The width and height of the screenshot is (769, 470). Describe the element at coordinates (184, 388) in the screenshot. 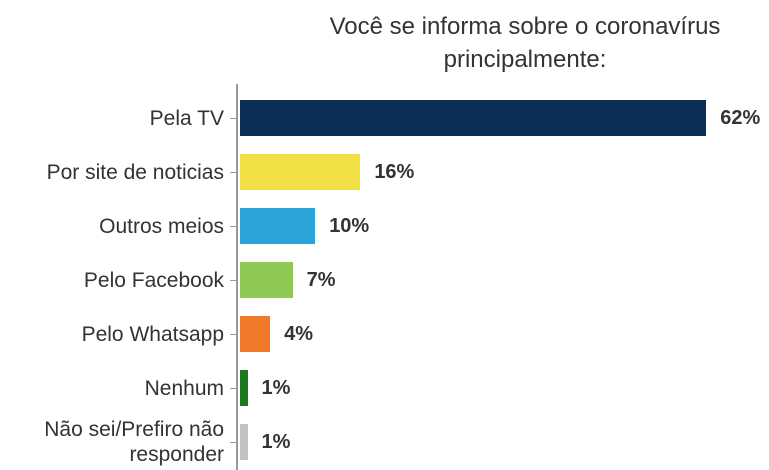

I see `category-label: Nenhum` at that location.